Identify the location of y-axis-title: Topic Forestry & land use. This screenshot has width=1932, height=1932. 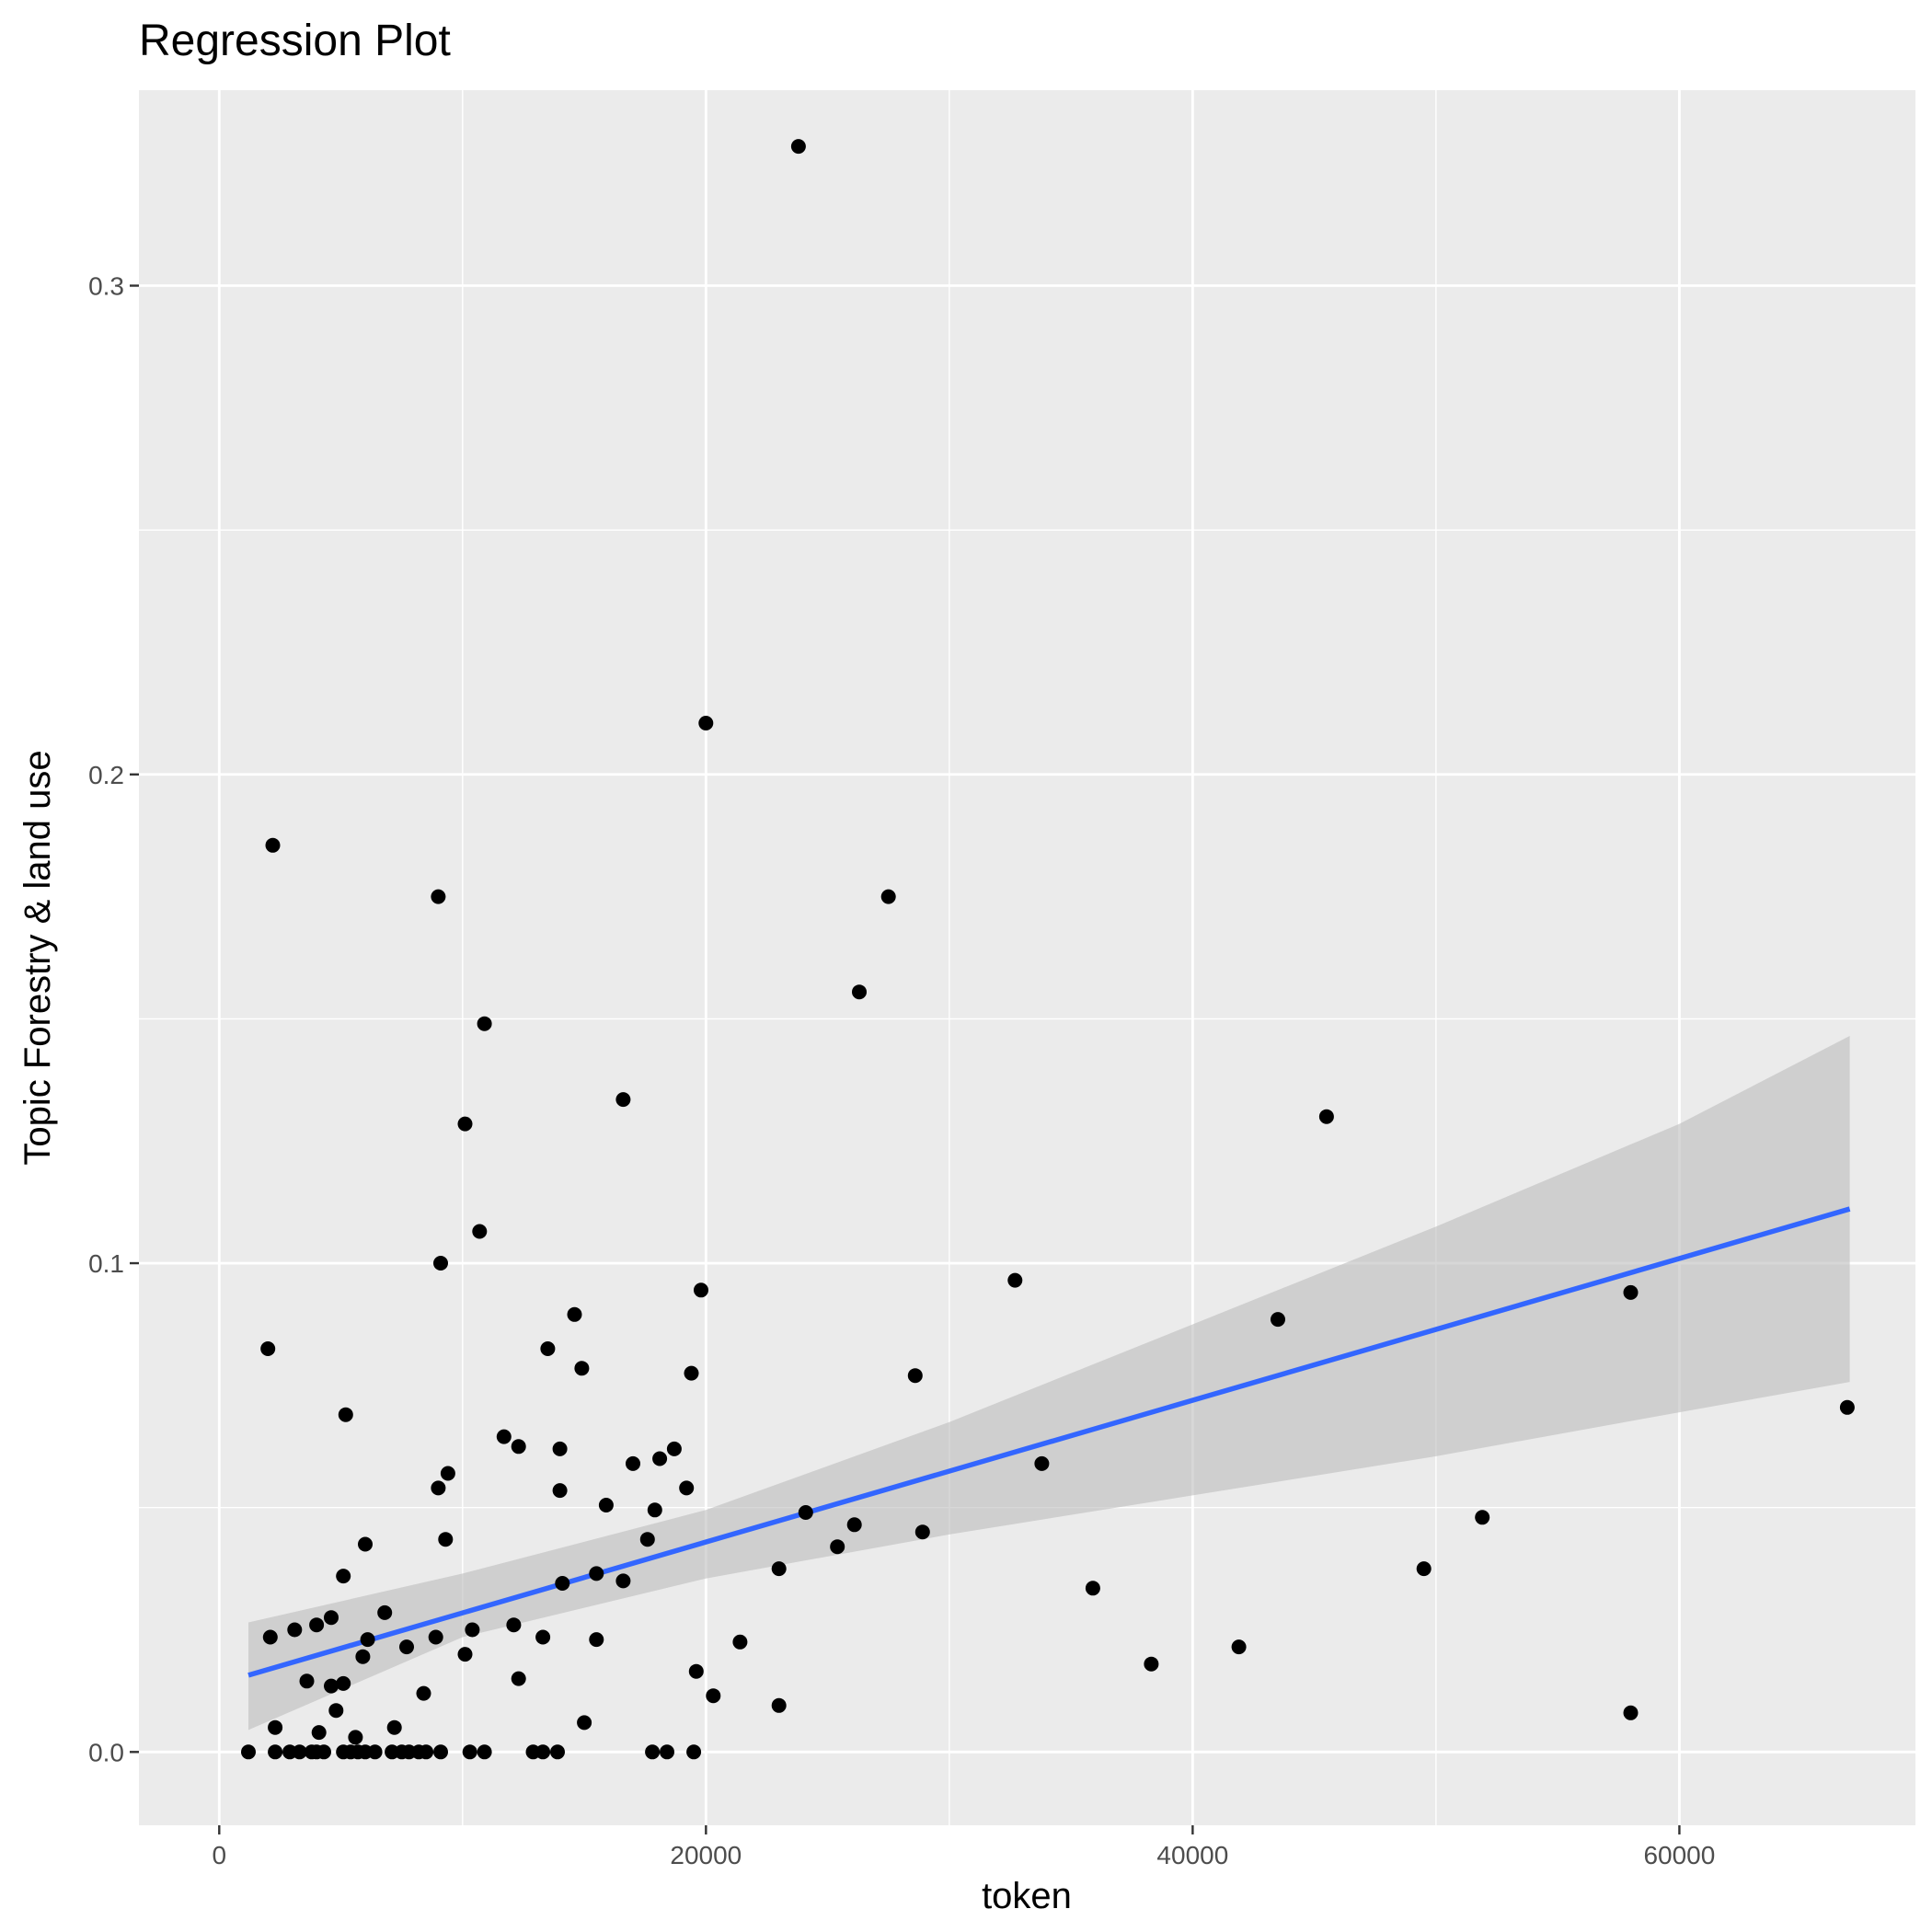
(37, 957).